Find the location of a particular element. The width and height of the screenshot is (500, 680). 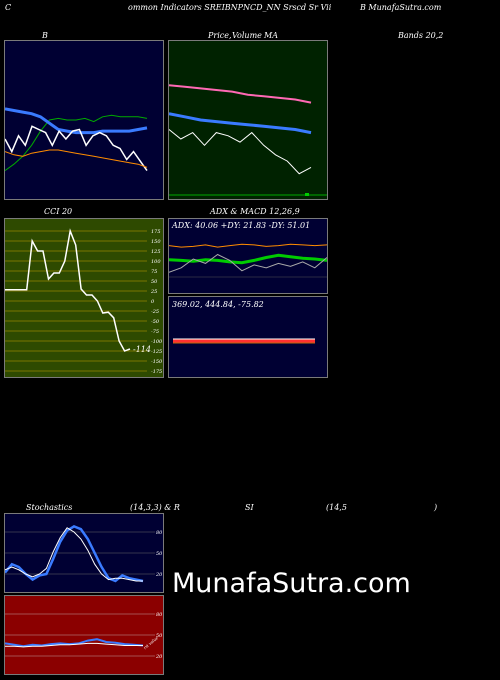

price-chart is located at coordinates (248, 140).